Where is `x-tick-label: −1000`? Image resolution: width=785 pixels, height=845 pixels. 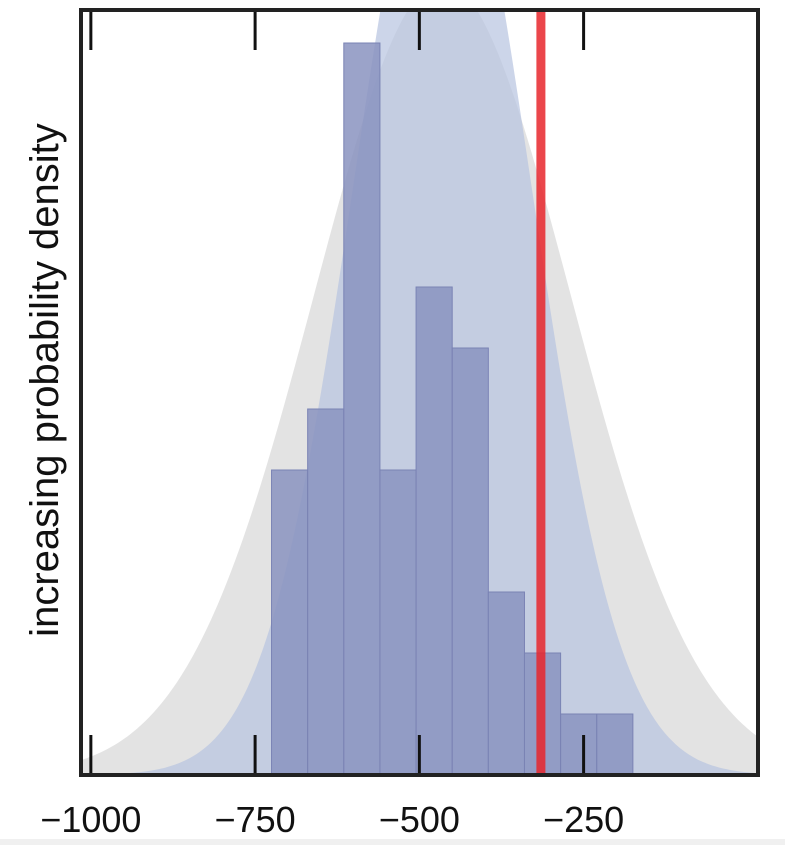 x-tick-label: −1000 is located at coordinates (90, 819).